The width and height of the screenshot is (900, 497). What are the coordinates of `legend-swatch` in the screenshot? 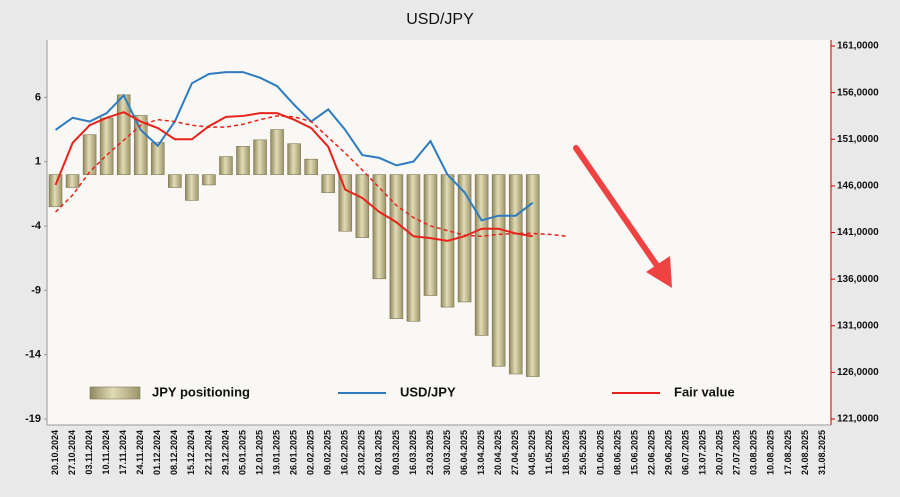 It's located at (115, 393).